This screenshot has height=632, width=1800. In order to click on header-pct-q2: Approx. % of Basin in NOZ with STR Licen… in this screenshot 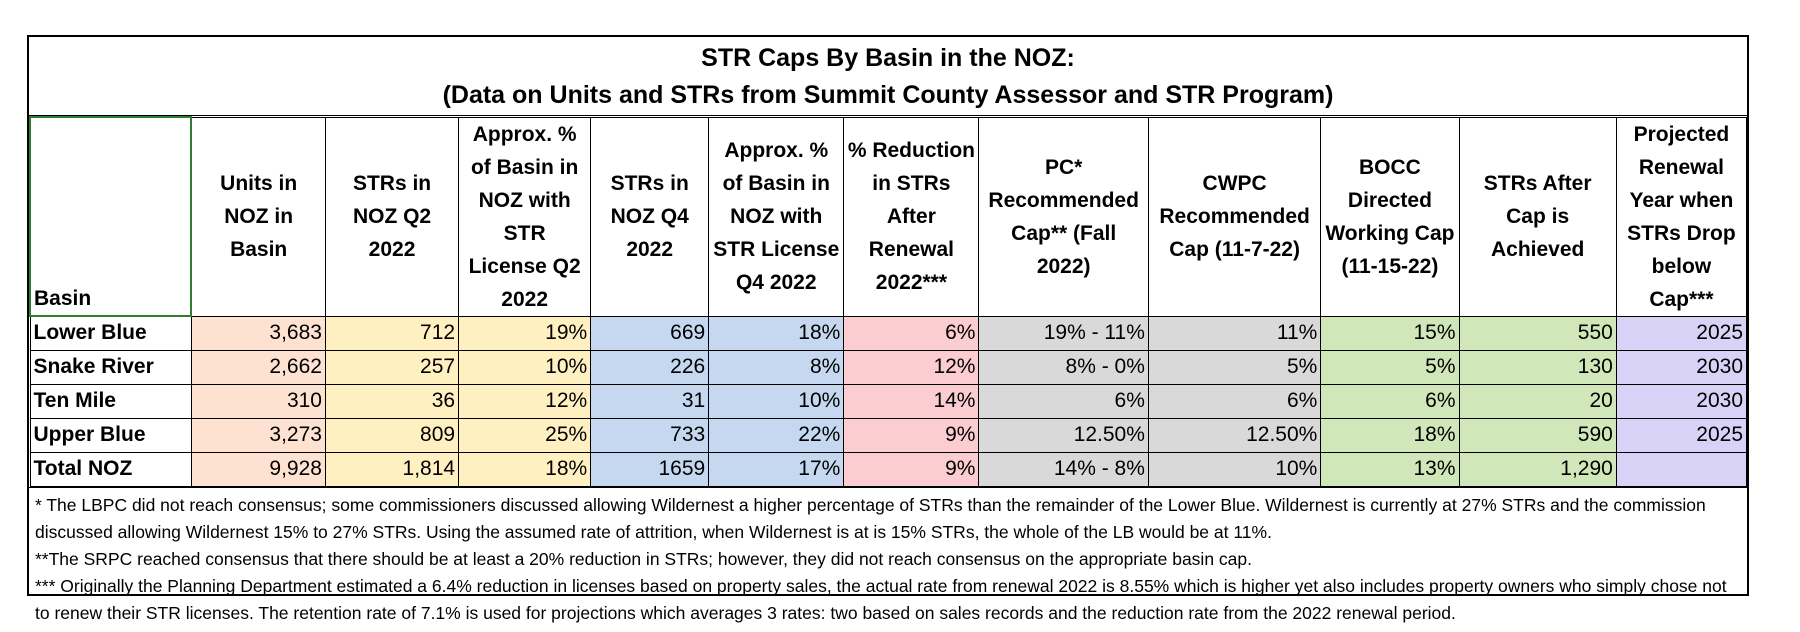, I will do `click(525, 216)`.